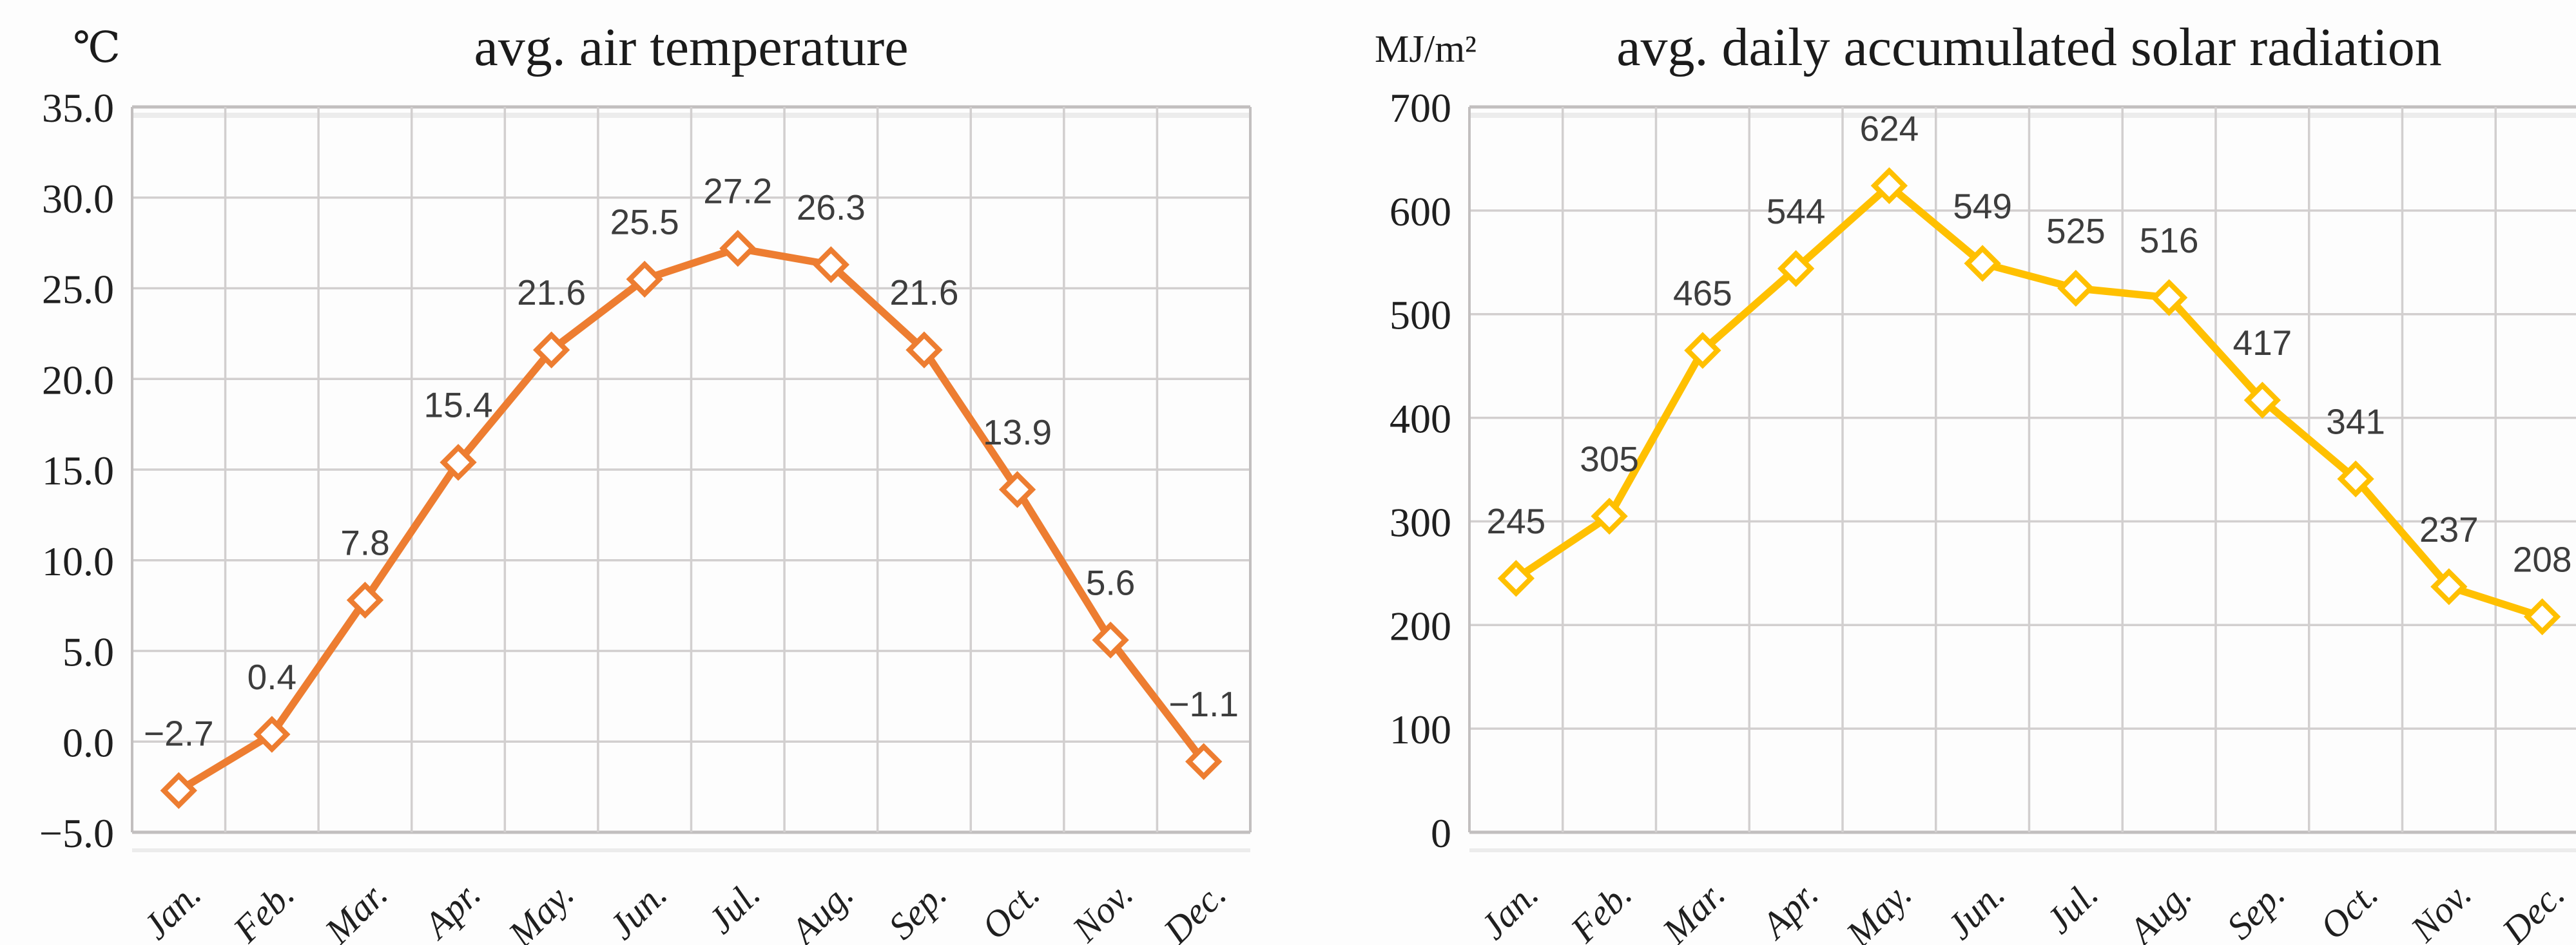  What do you see at coordinates (2029, 47) in the screenshot?
I see `radiation-chart-title: avg. daily accumulated solar radiation` at bounding box center [2029, 47].